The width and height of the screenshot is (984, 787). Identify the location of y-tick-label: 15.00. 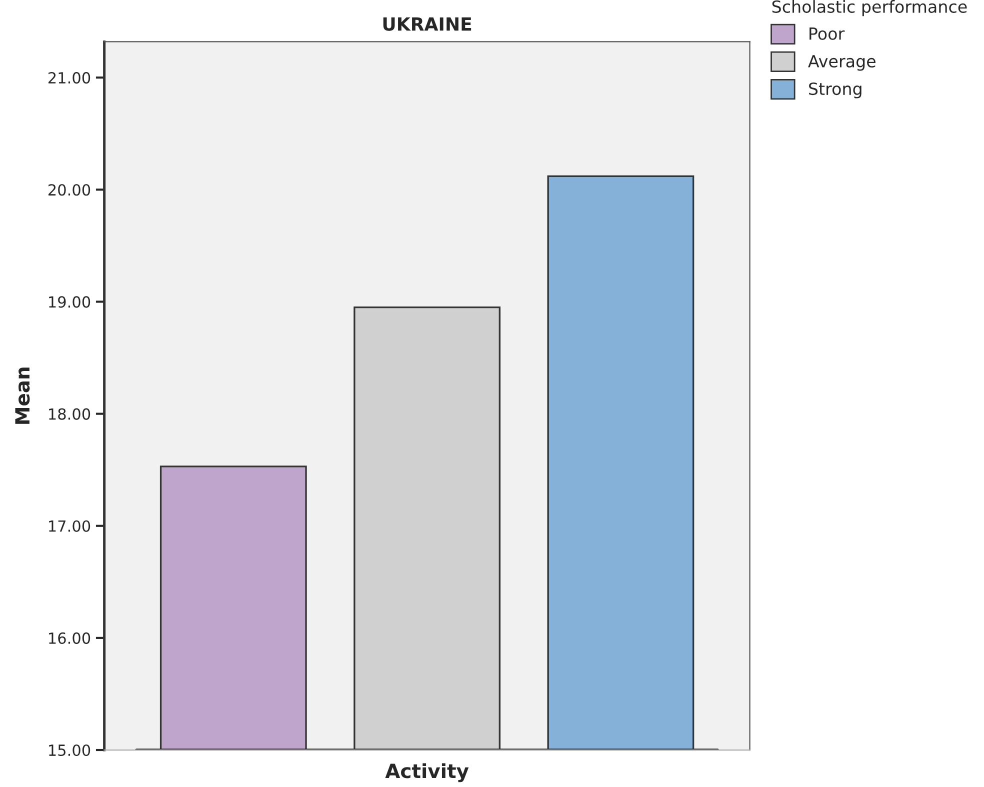
(69, 750).